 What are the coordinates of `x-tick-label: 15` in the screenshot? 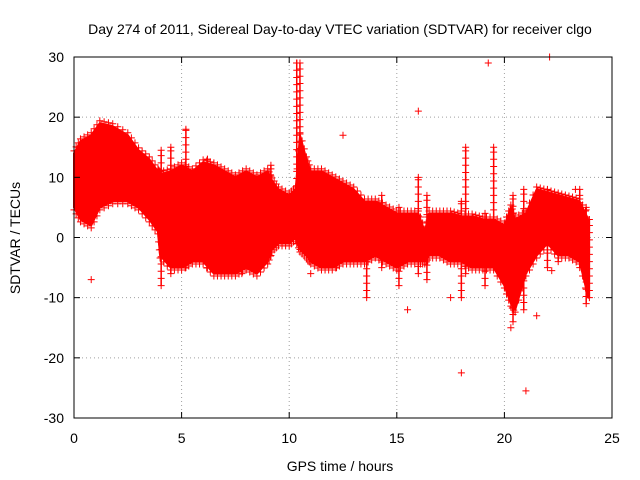 It's located at (397, 438).